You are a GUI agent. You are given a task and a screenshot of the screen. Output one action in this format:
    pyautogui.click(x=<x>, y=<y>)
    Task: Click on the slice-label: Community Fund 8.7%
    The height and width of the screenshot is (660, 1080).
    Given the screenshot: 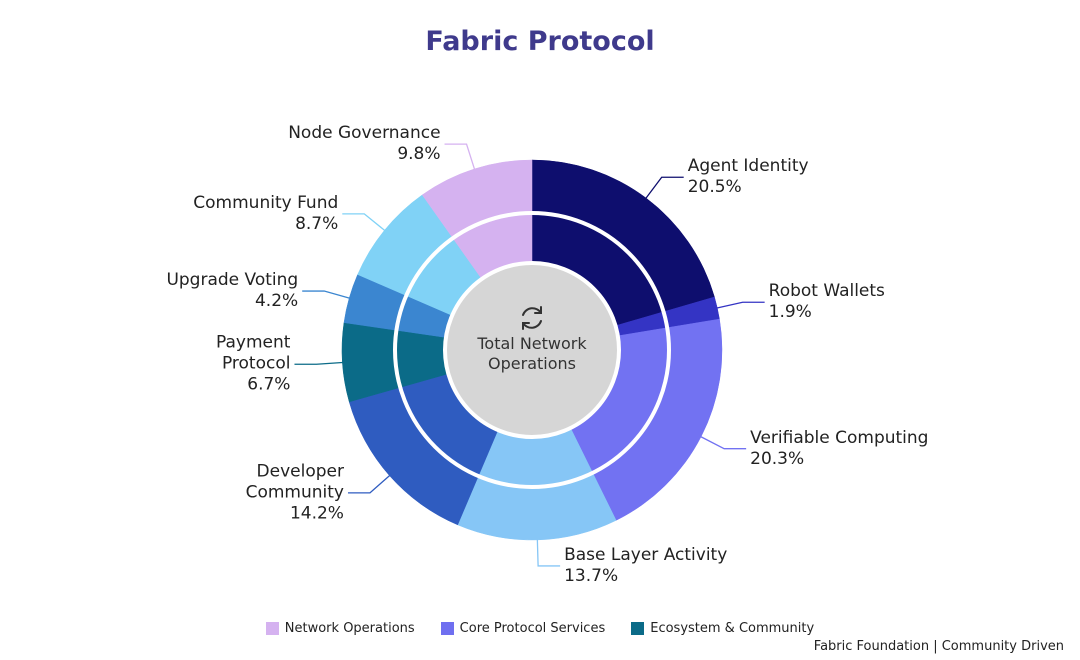 What is the action you would take?
    pyautogui.click(x=265, y=214)
    